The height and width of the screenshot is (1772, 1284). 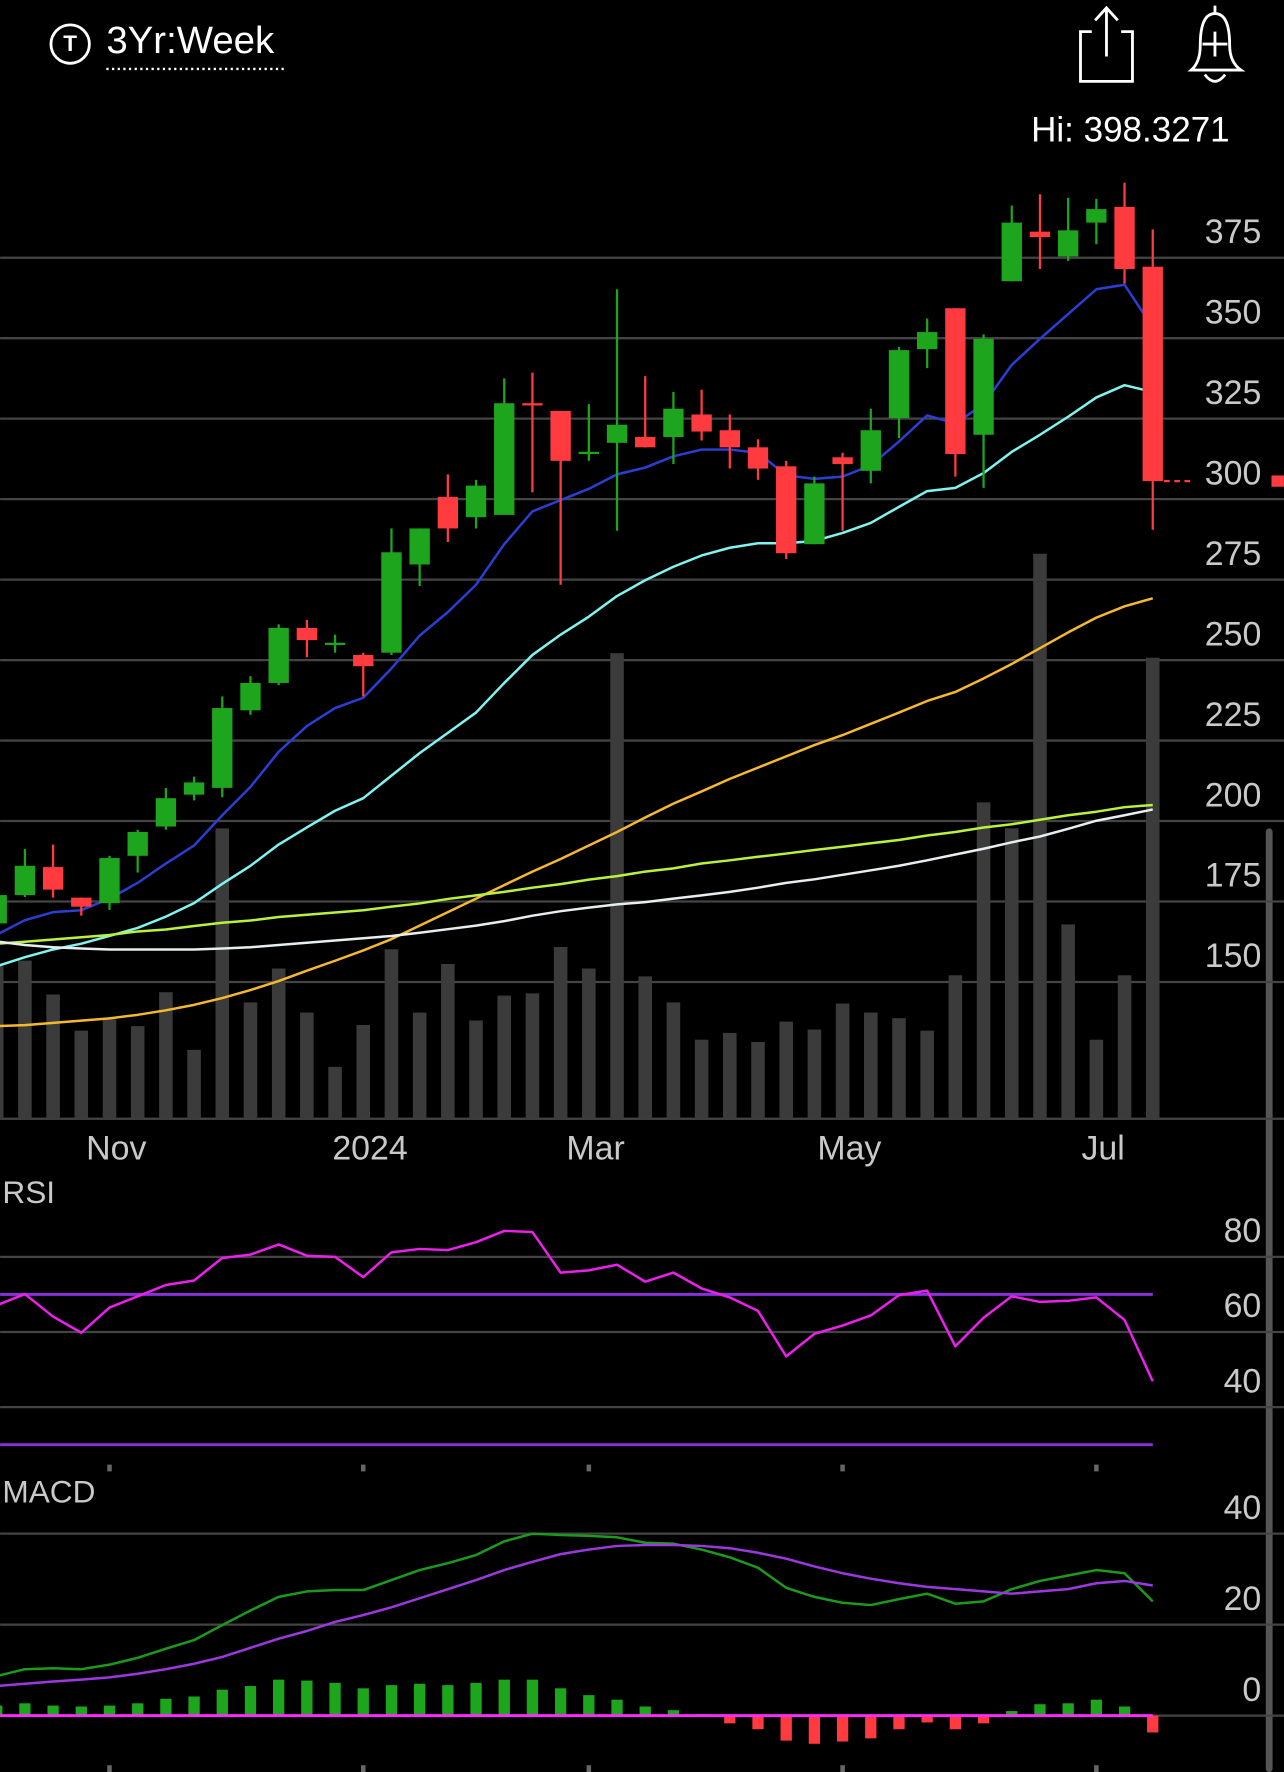 I want to click on bell, so click(x=1216, y=42).